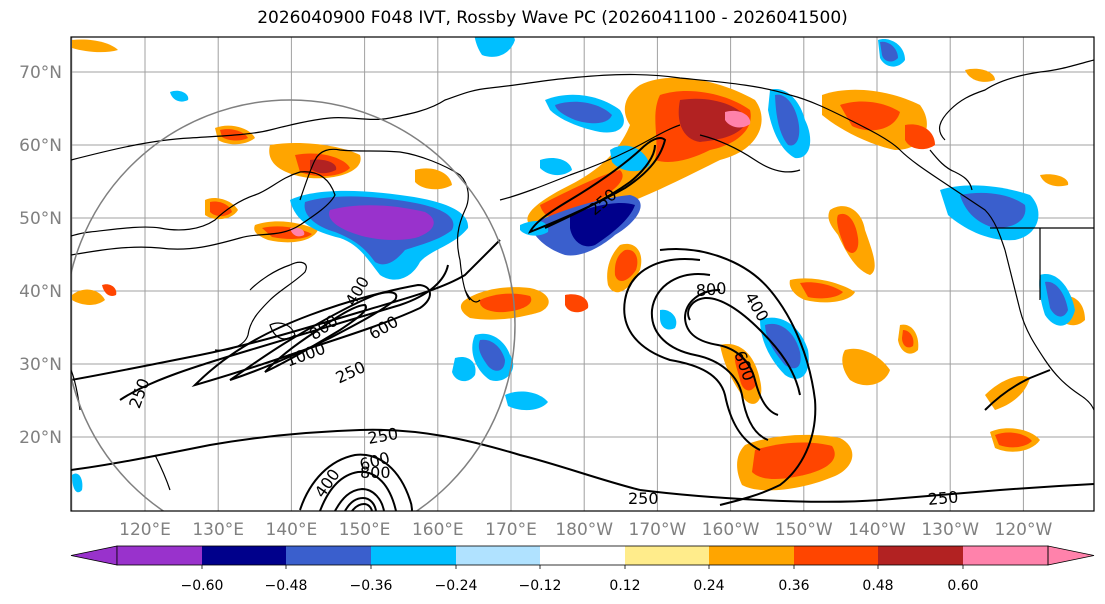 The width and height of the screenshot is (1105, 604). Describe the element at coordinates (962, 586) in the screenshot. I see `colorbar-tick-label: 0.60` at that location.